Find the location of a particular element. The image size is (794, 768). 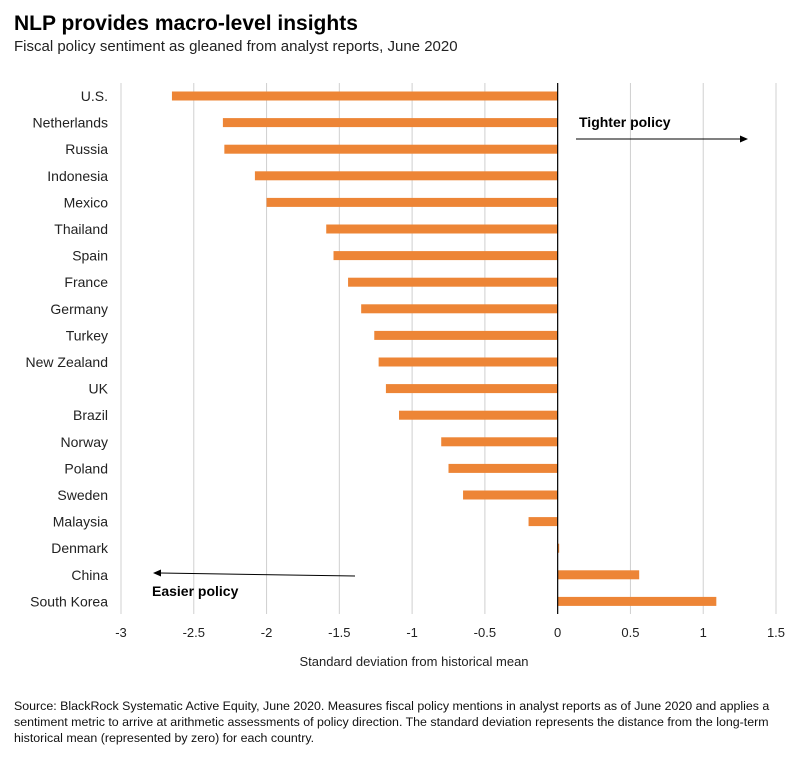

x-tick-label: 1.5 is located at coordinates (776, 632).